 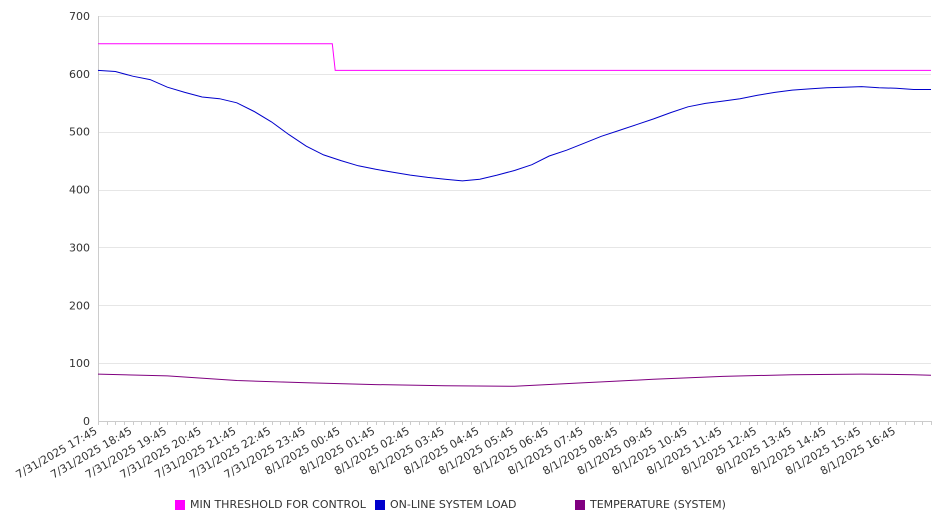 What do you see at coordinates (453, 504) in the screenshot?
I see `legend-label-system-load: ON-LINE SYSTEM LOAD` at bounding box center [453, 504].